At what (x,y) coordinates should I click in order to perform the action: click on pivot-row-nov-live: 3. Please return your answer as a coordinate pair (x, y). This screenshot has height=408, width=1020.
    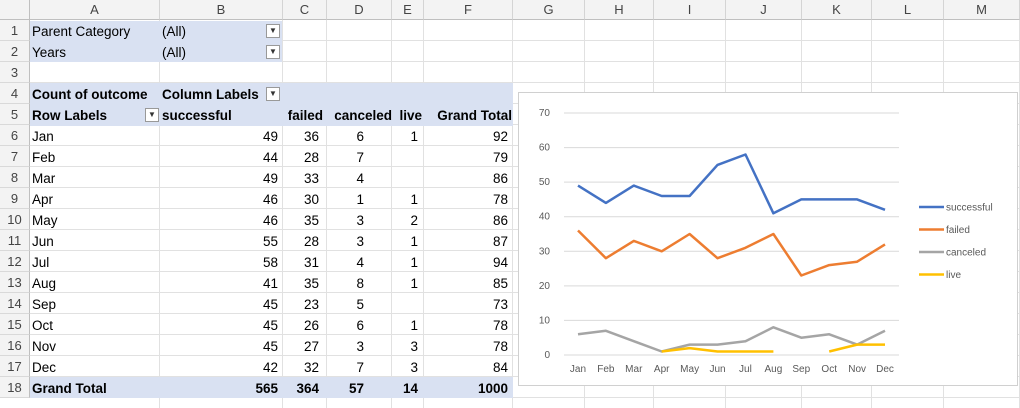
    Looking at the image, I should click on (414, 346).